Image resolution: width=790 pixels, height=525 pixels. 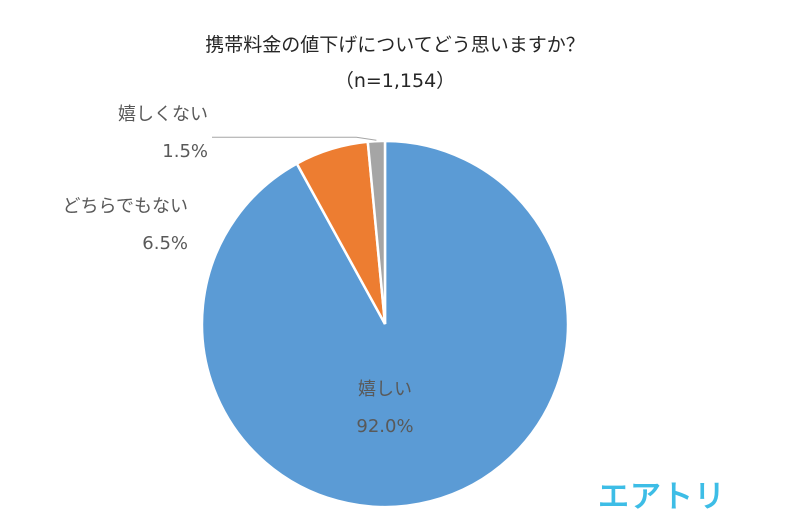 I want to click on slice-label-1: どちらでもない, so click(x=125, y=206).